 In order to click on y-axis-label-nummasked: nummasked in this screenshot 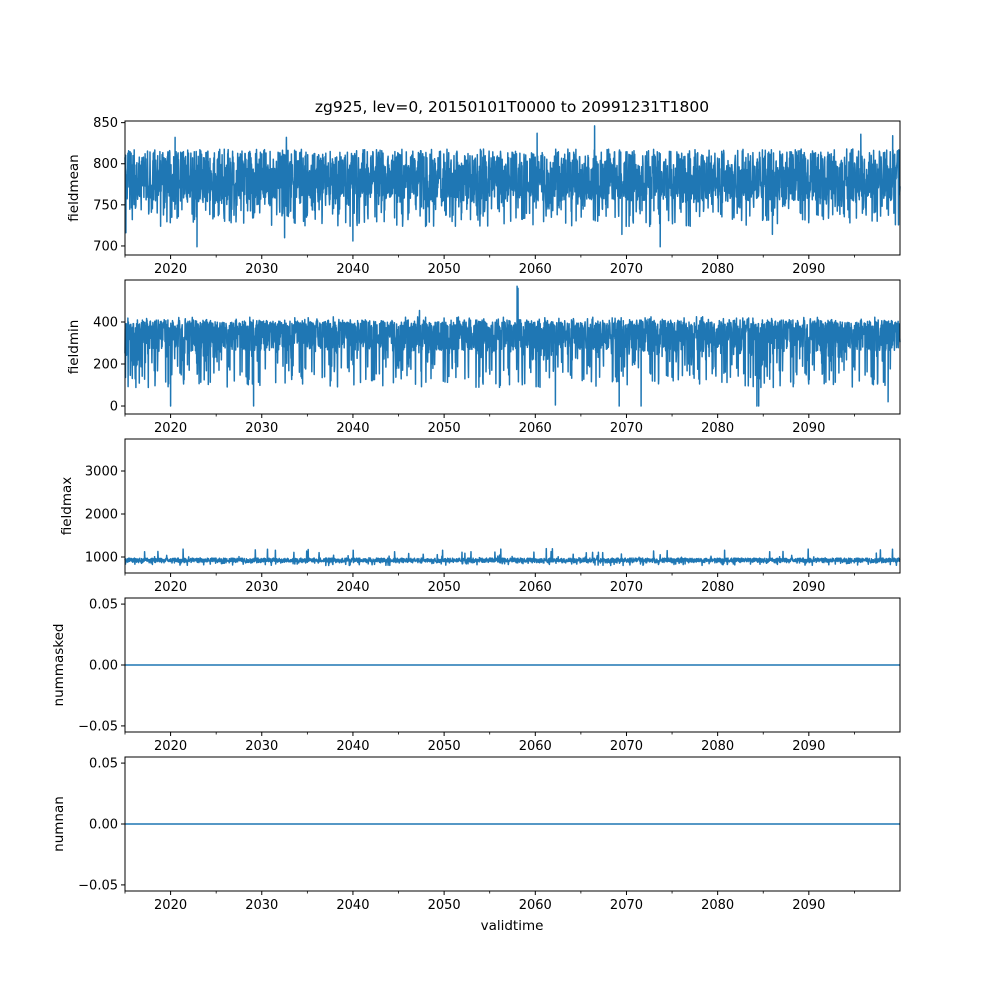, I will do `click(59, 665)`.